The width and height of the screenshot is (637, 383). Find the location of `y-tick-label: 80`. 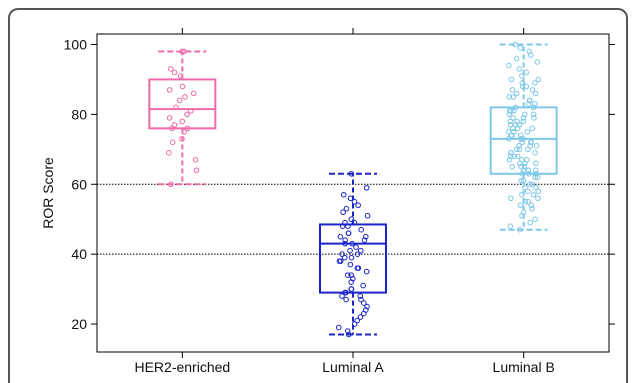

y-tick-label: 80 is located at coordinates (79, 114).